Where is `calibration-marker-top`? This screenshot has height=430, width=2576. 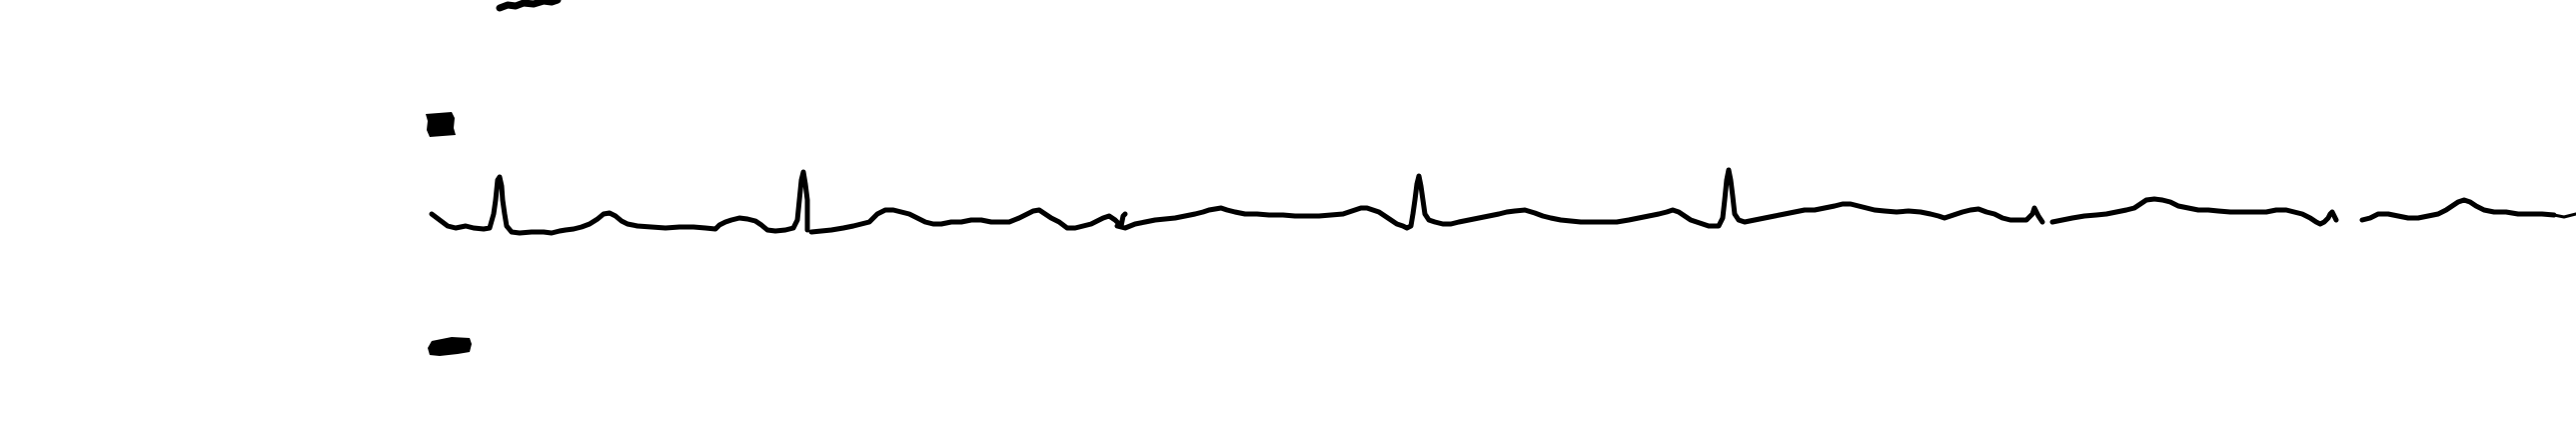 calibration-marker-top is located at coordinates (441, 124).